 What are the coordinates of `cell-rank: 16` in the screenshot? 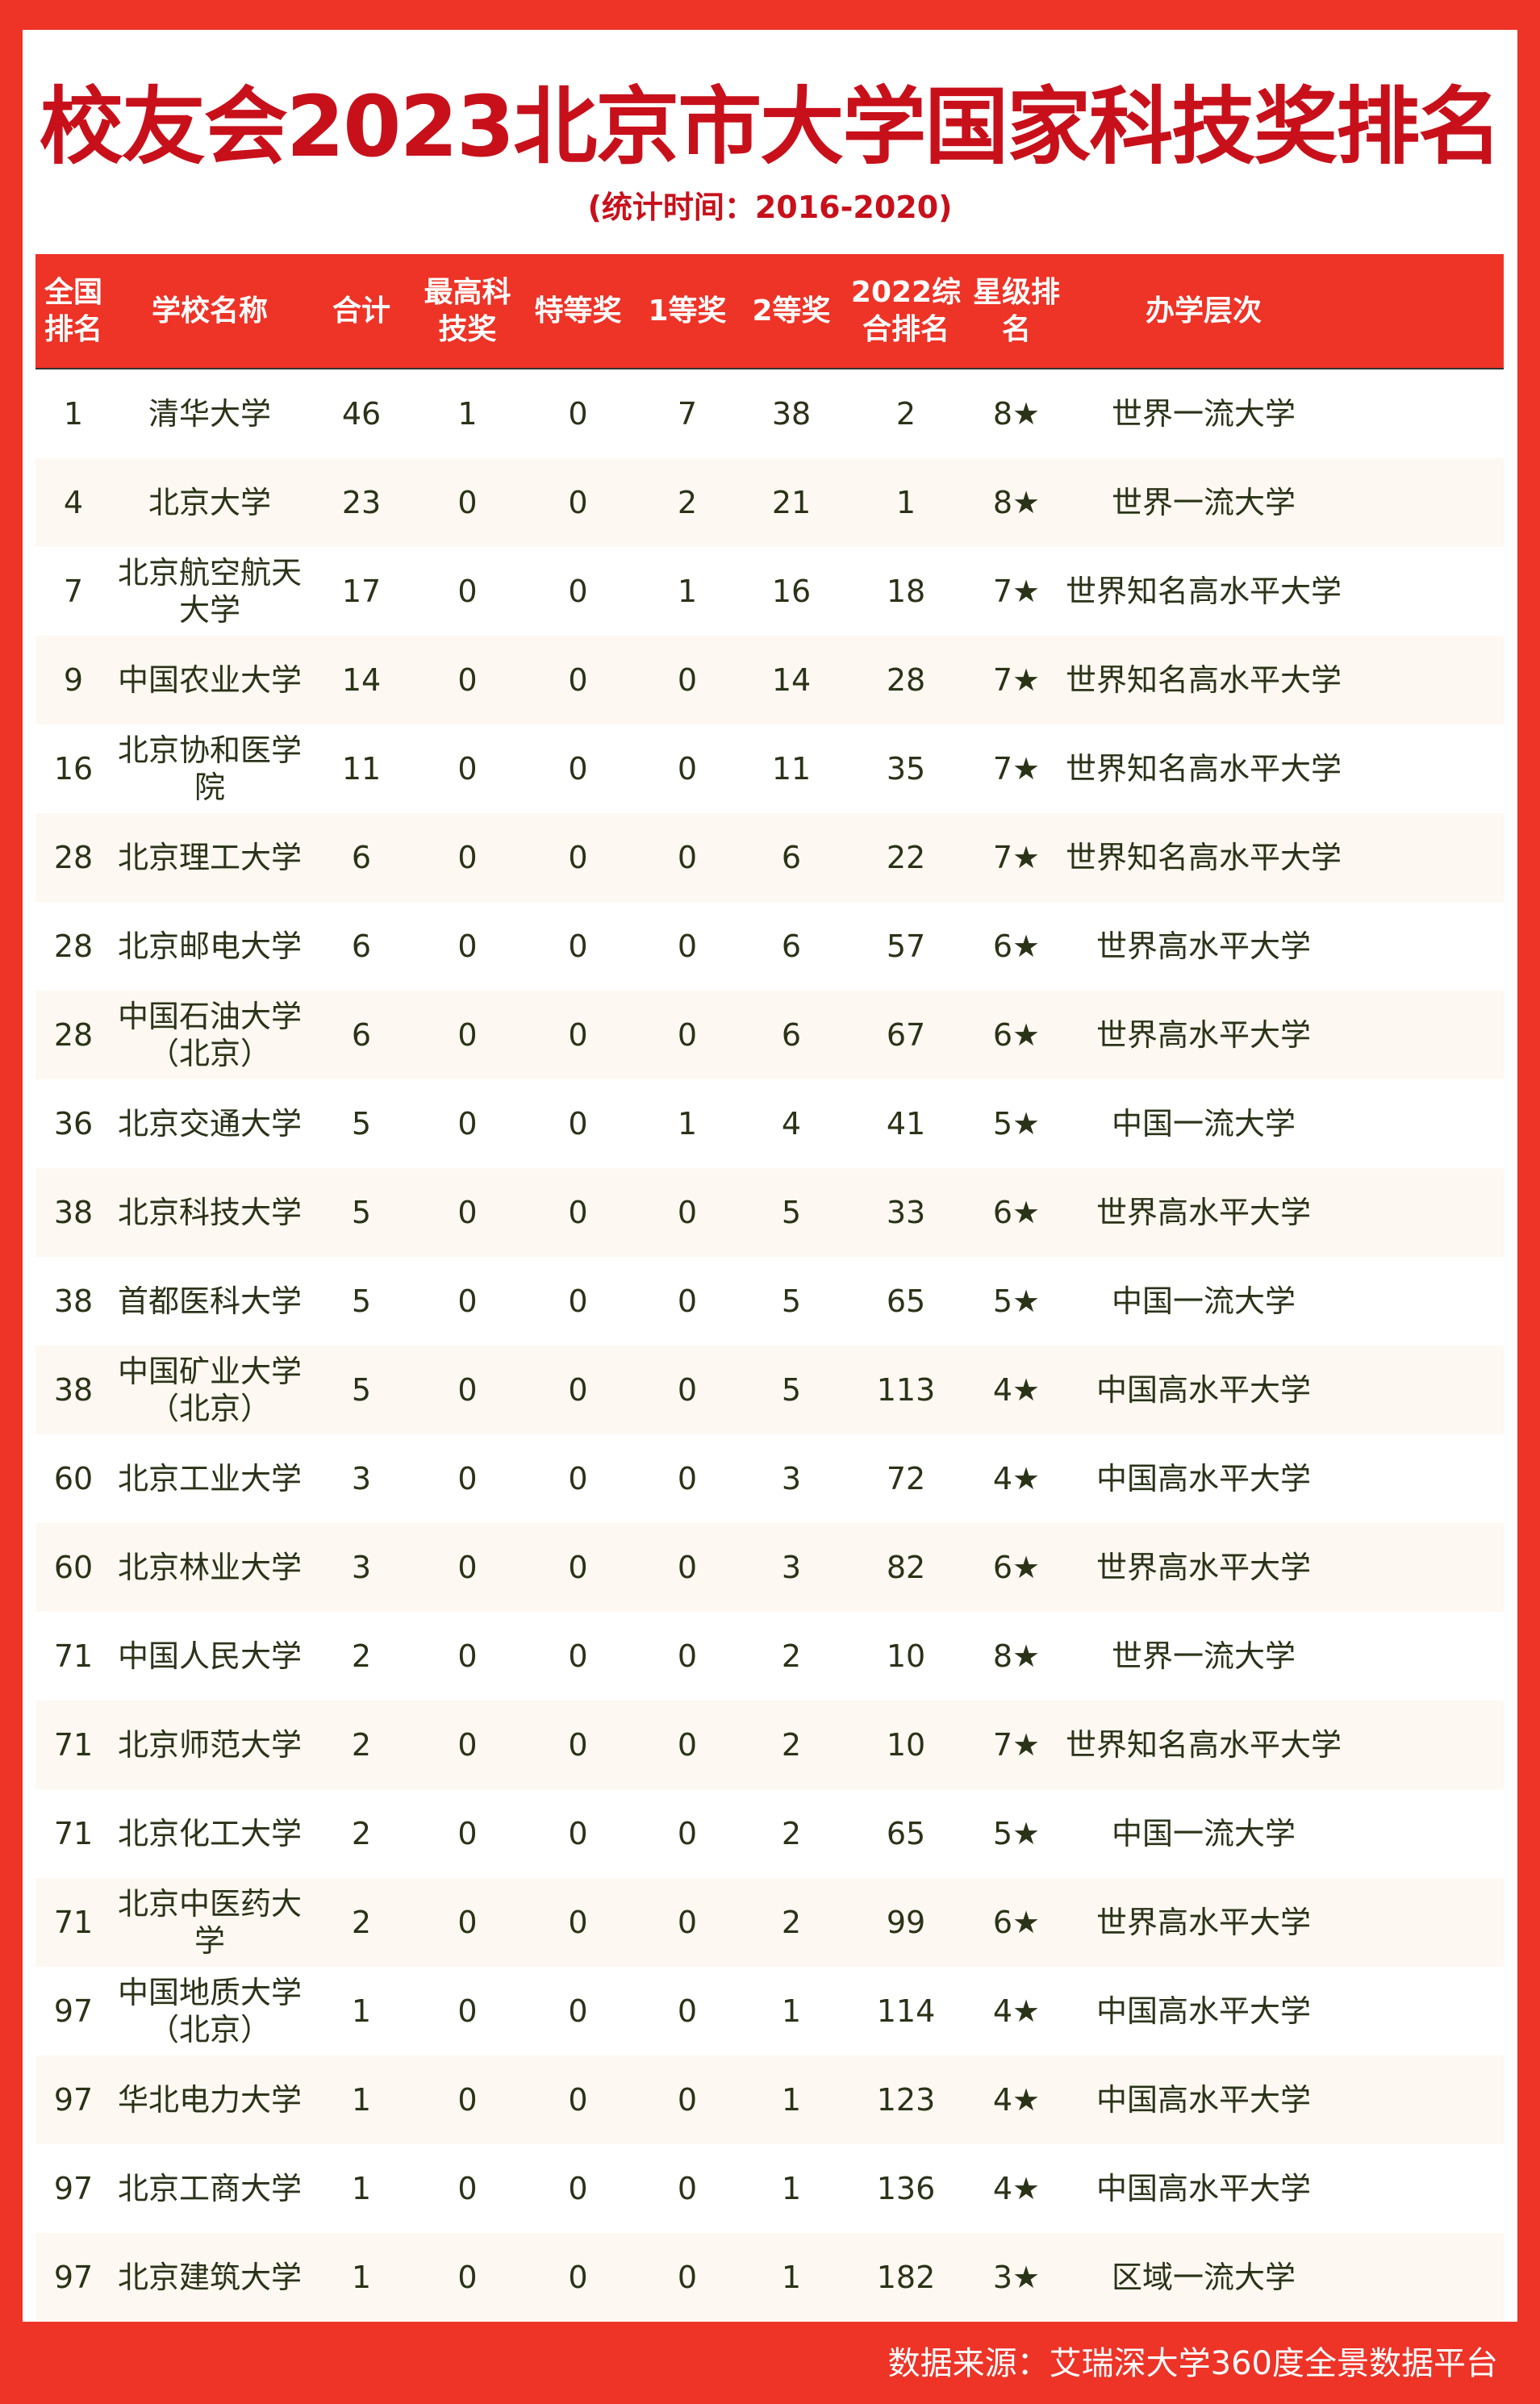 It's located at (73, 769).